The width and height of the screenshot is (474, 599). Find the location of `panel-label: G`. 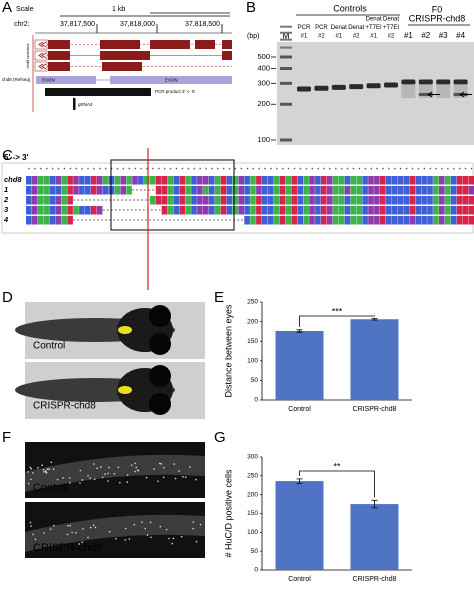

panel-label: G is located at coordinates (220, 437).